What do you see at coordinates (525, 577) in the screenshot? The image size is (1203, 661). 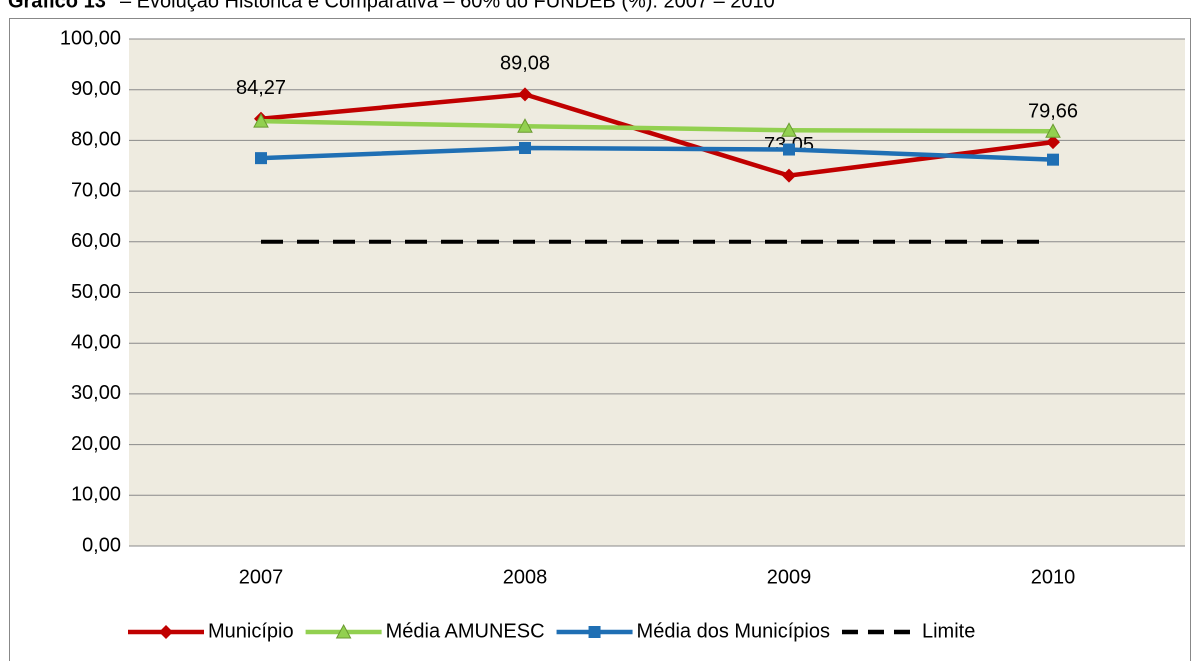 I see `x-tick-label: 2008` at bounding box center [525, 577].